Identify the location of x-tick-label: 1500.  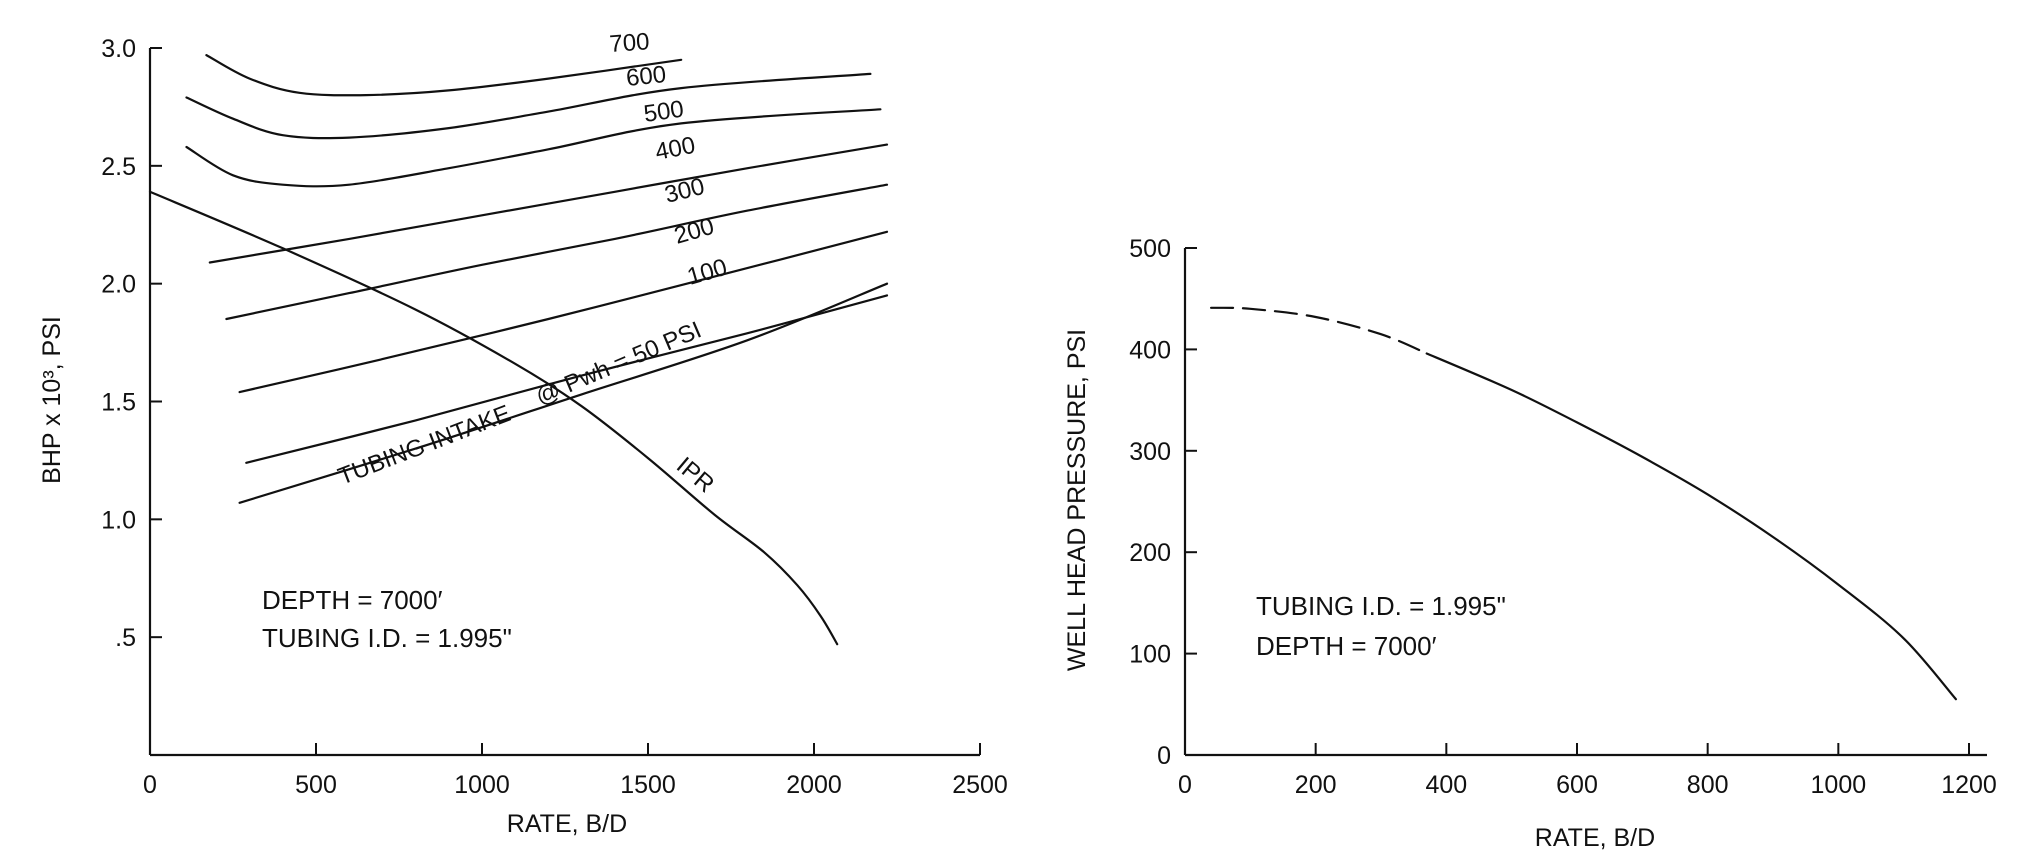
(648, 785).